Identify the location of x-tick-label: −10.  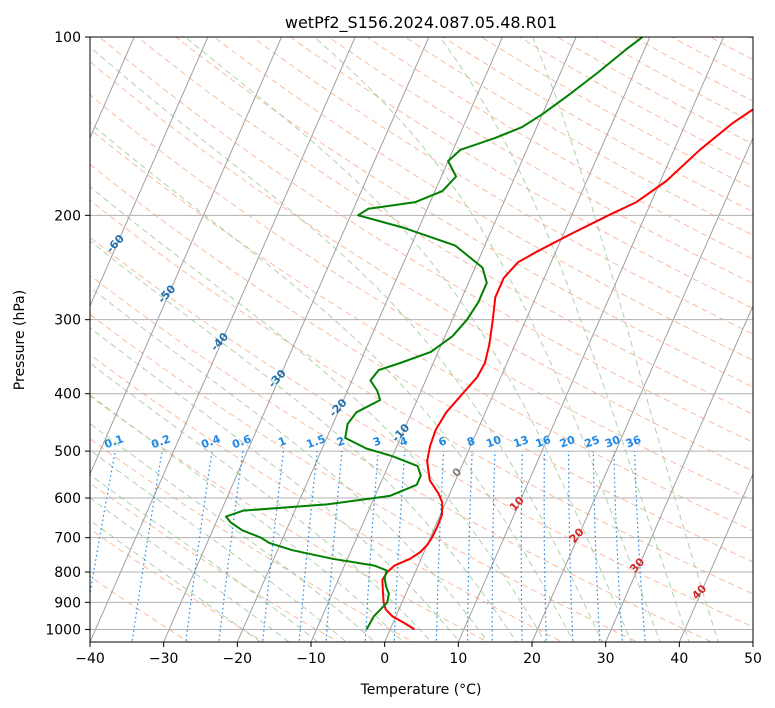
(311, 659).